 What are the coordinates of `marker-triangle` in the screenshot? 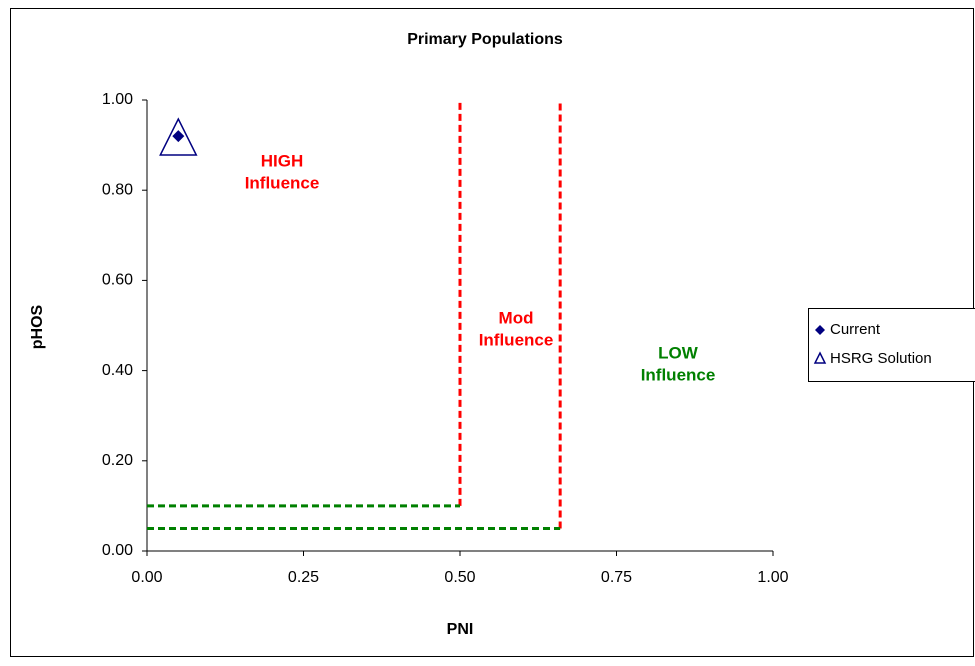 It's located at (178, 136).